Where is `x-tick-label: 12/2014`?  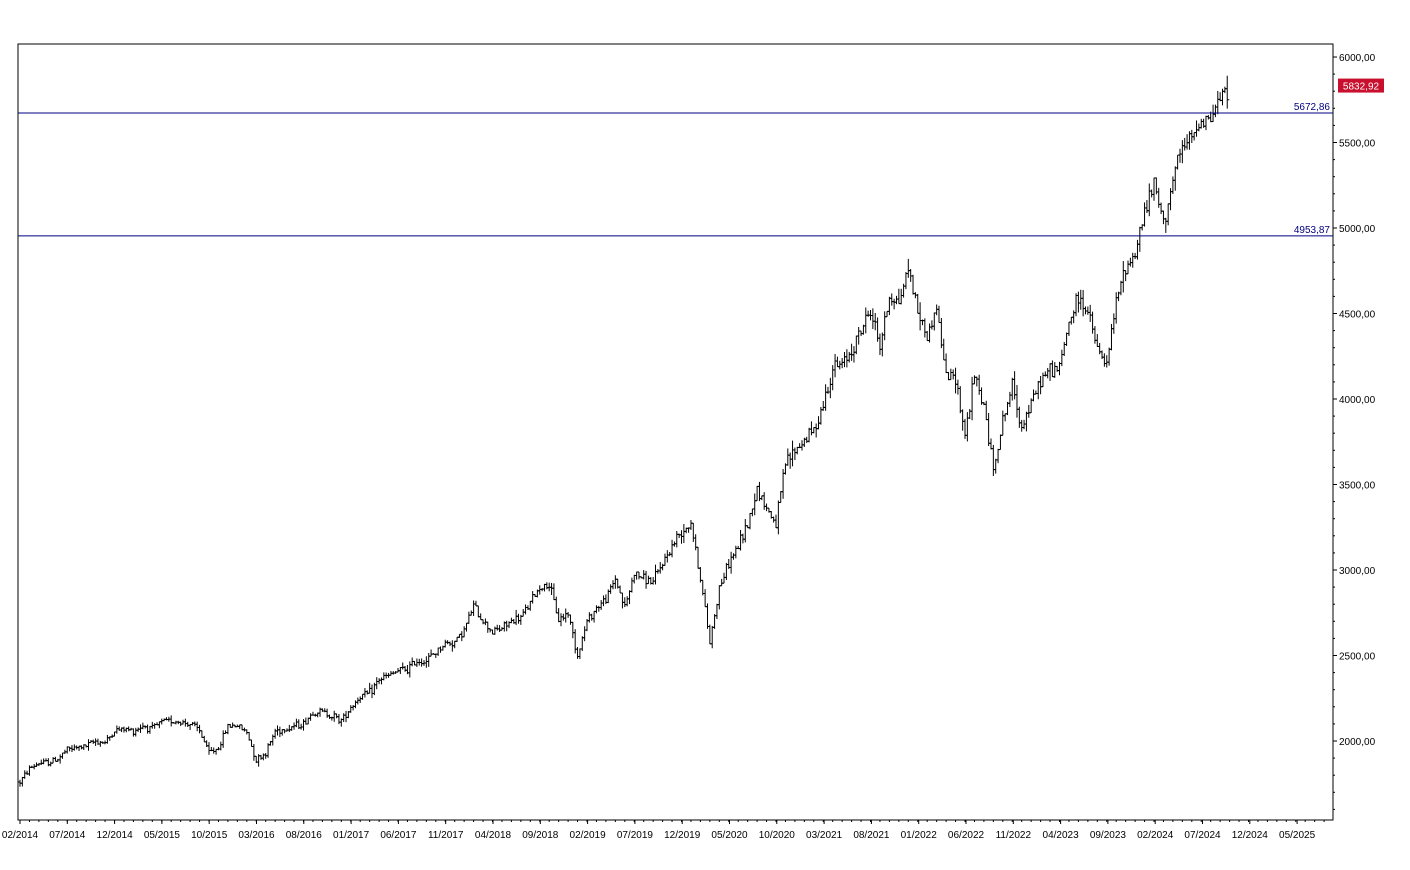 x-tick-label: 12/2014 is located at coordinates (115, 835).